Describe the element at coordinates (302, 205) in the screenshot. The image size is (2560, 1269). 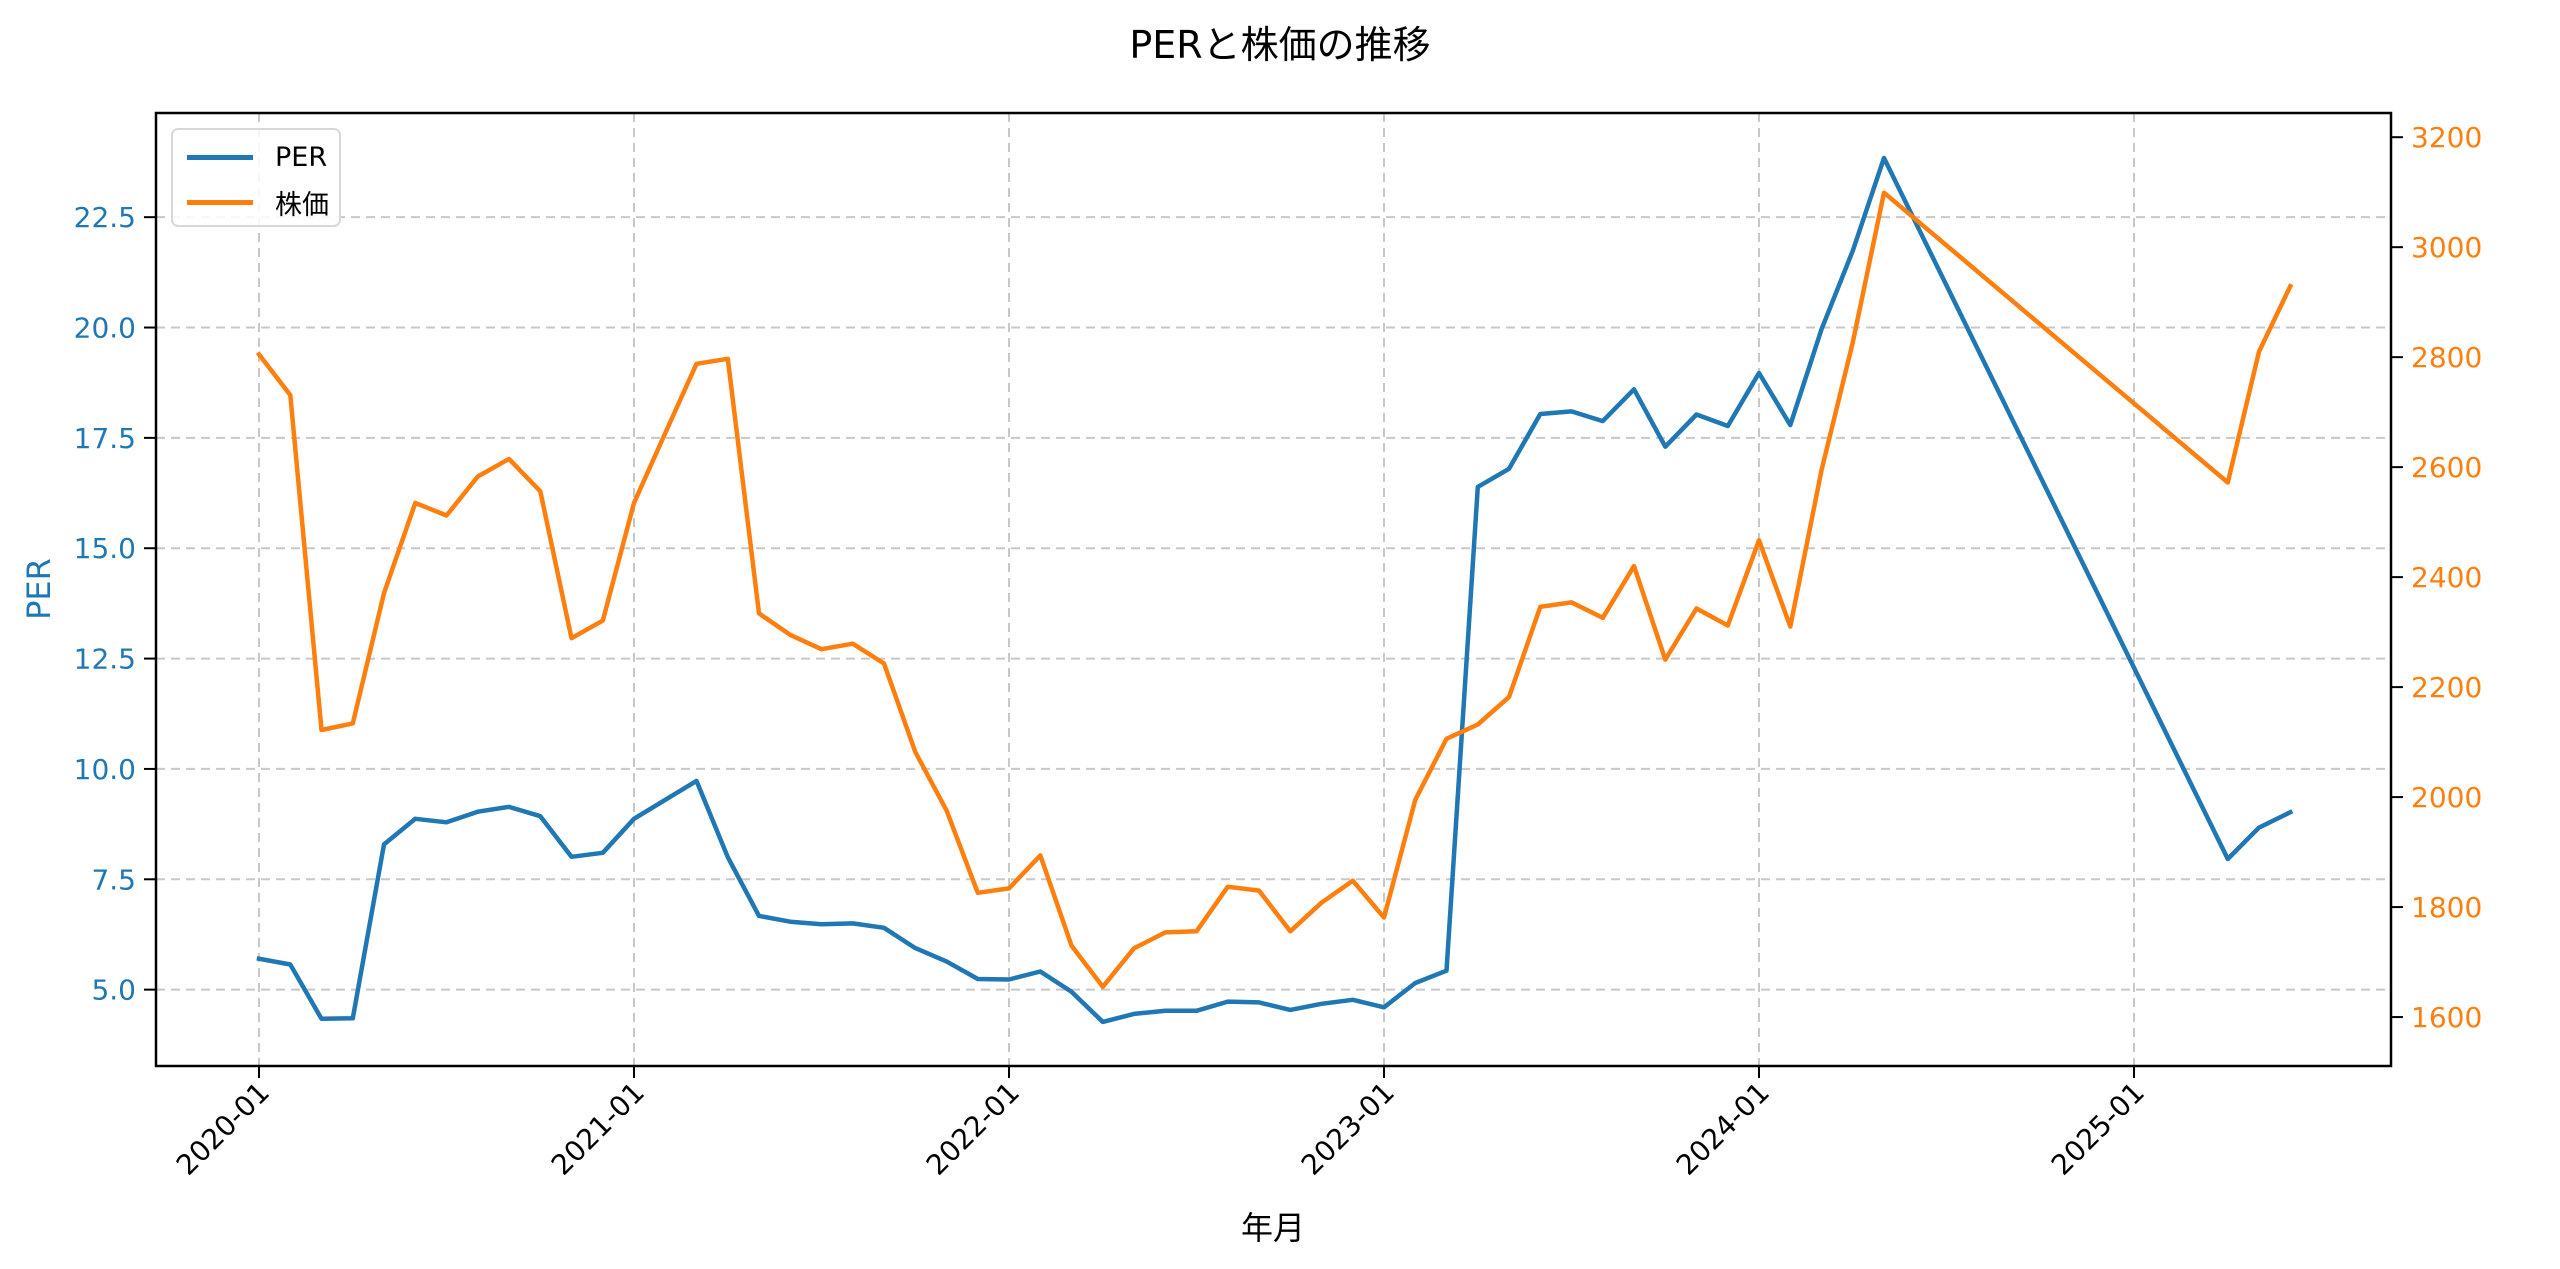
I see `legend-label-price: 株価` at that location.